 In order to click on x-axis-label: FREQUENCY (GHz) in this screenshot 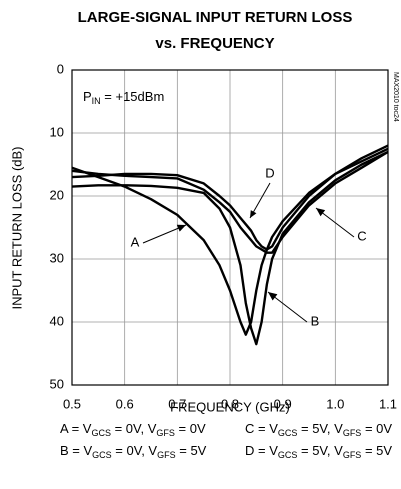, I will do `click(230, 406)`.